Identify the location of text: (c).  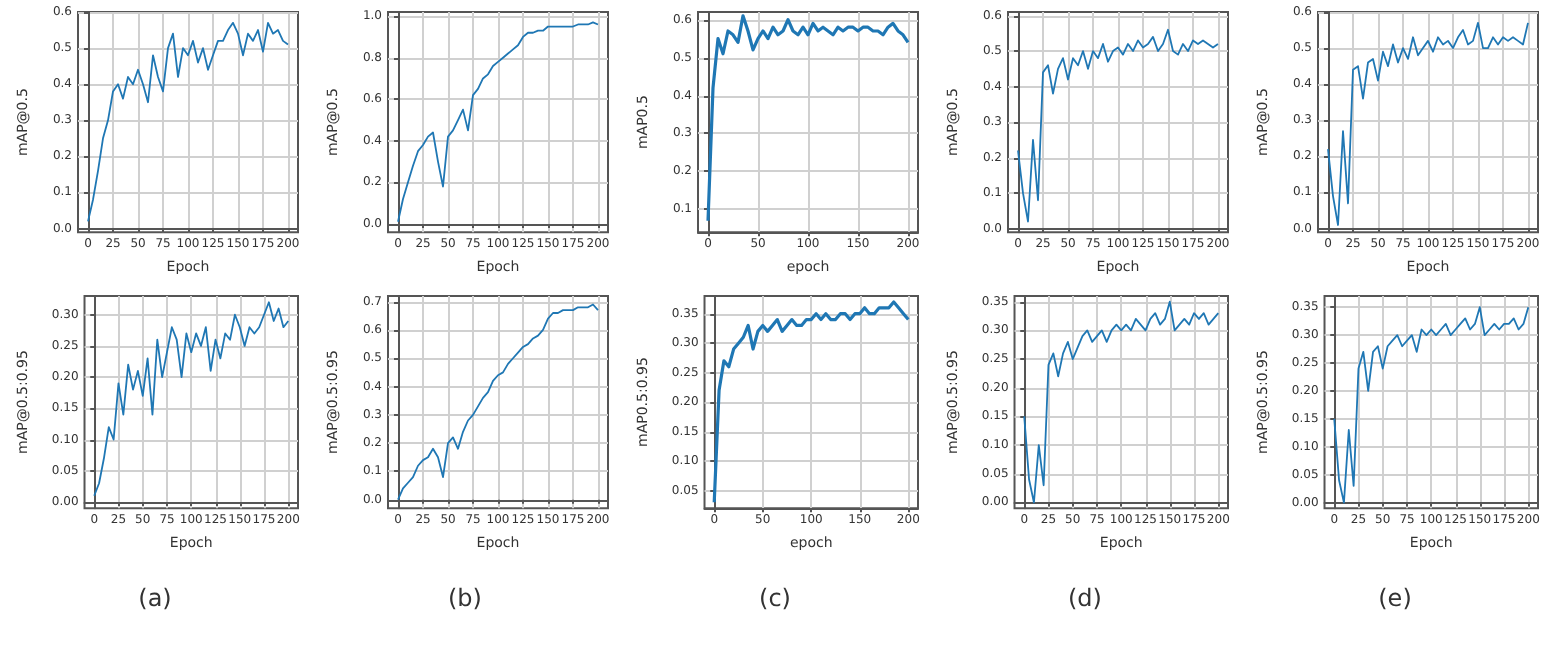
(775, 598).